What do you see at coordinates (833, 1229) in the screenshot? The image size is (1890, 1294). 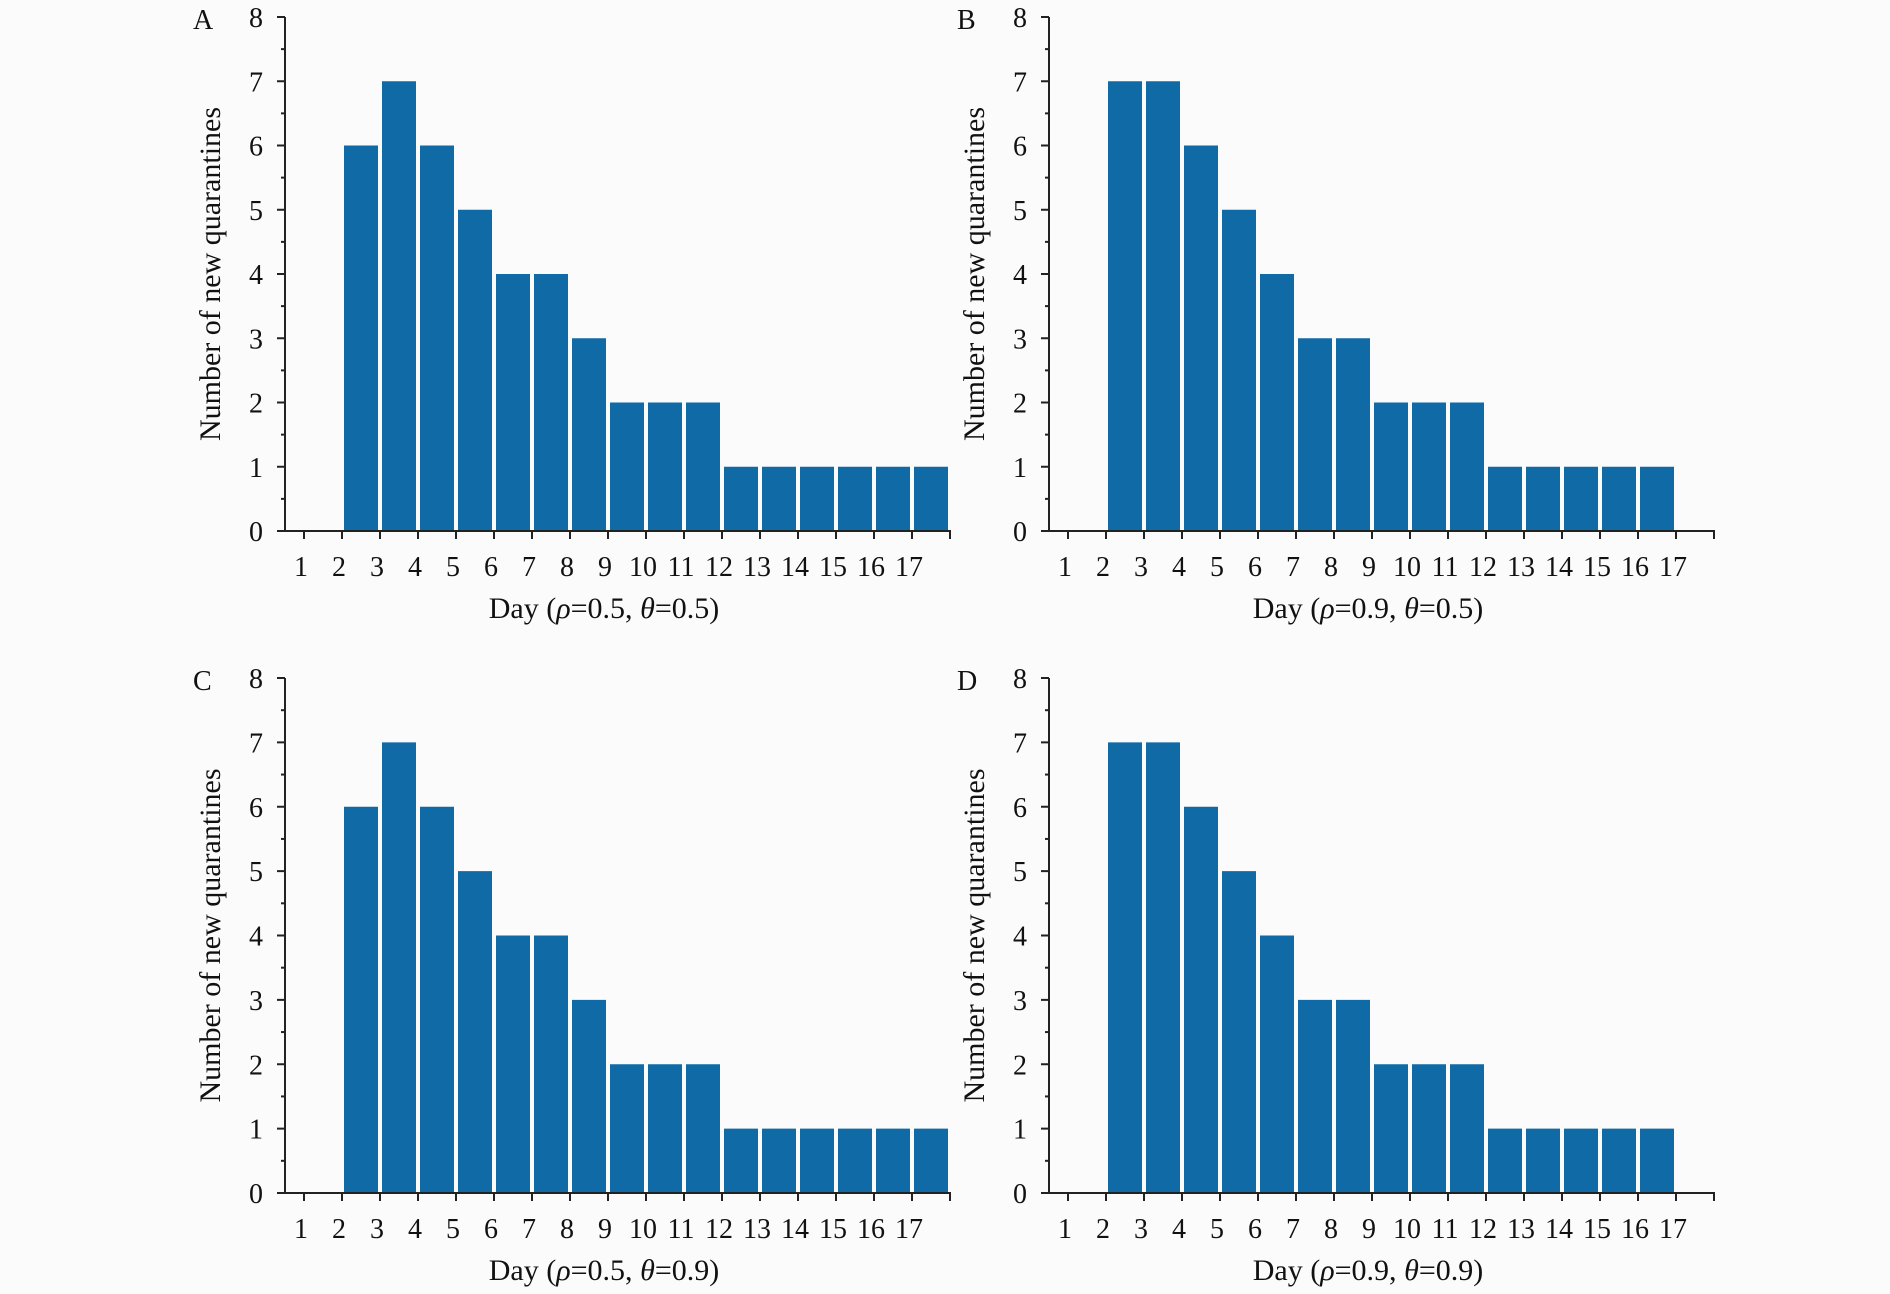 I see `x-tick-label-15: 15` at bounding box center [833, 1229].